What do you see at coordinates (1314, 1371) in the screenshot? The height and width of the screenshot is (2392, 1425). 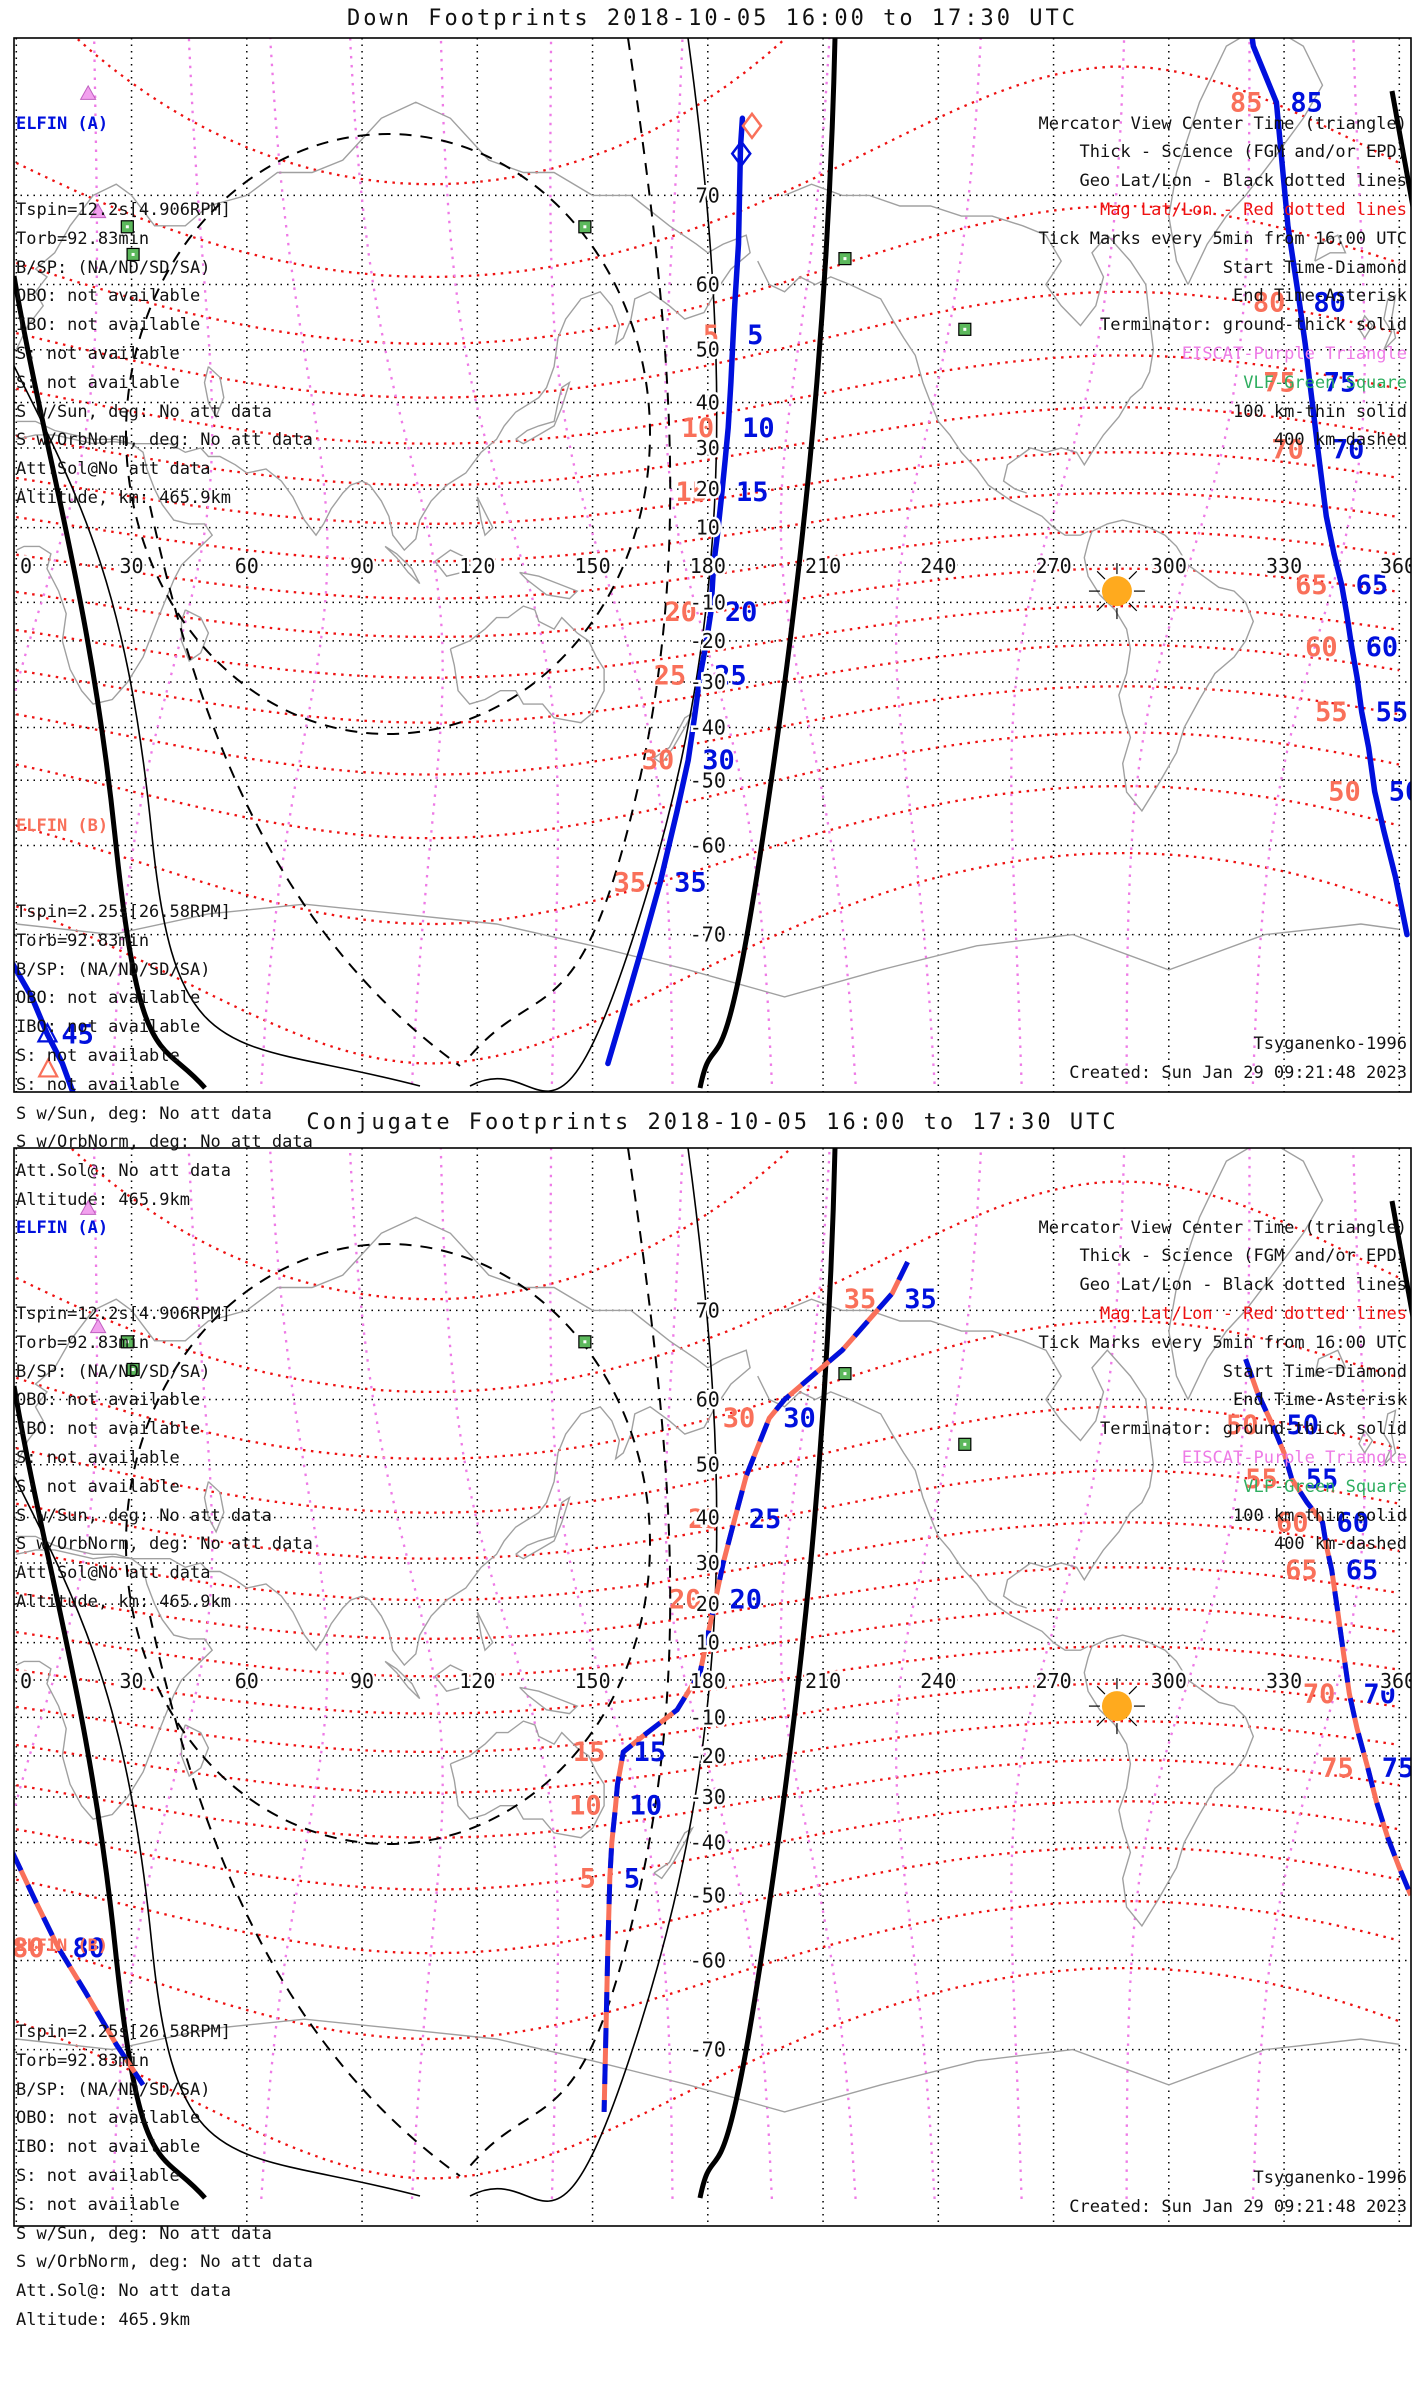 I see `legend-line: Start Time-Diamond` at bounding box center [1314, 1371].